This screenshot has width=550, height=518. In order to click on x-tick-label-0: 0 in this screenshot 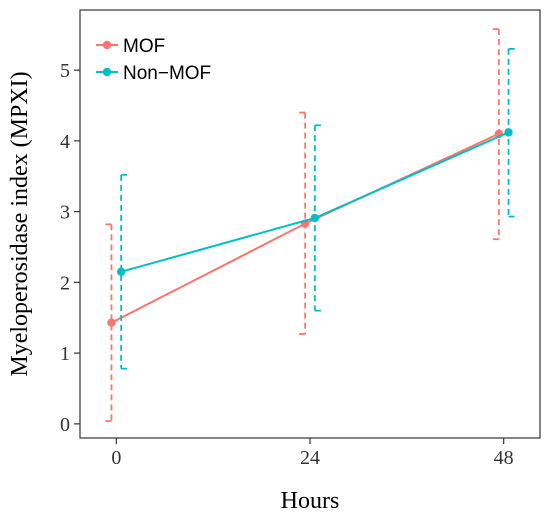, I will do `click(116, 458)`.